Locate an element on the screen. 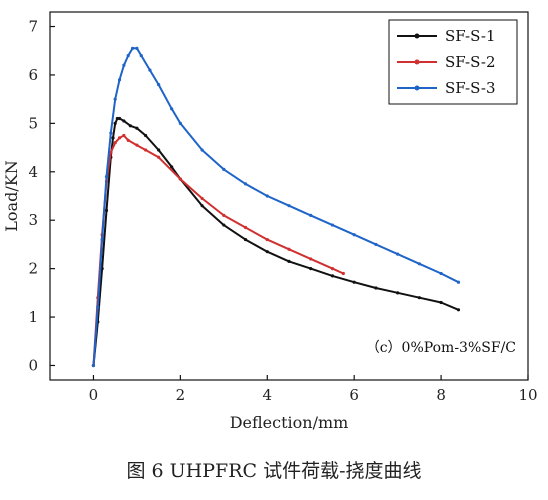 Image resolution: width=548 pixels, height=500 pixels. x-tick-label: 4 is located at coordinates (267, 395).